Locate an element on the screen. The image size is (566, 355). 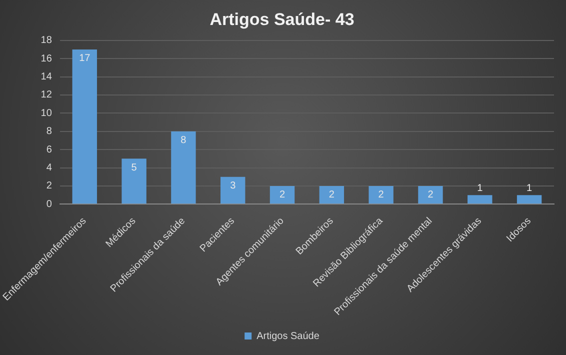
y-tick-label: 2 is located at coordinates (49, 186).